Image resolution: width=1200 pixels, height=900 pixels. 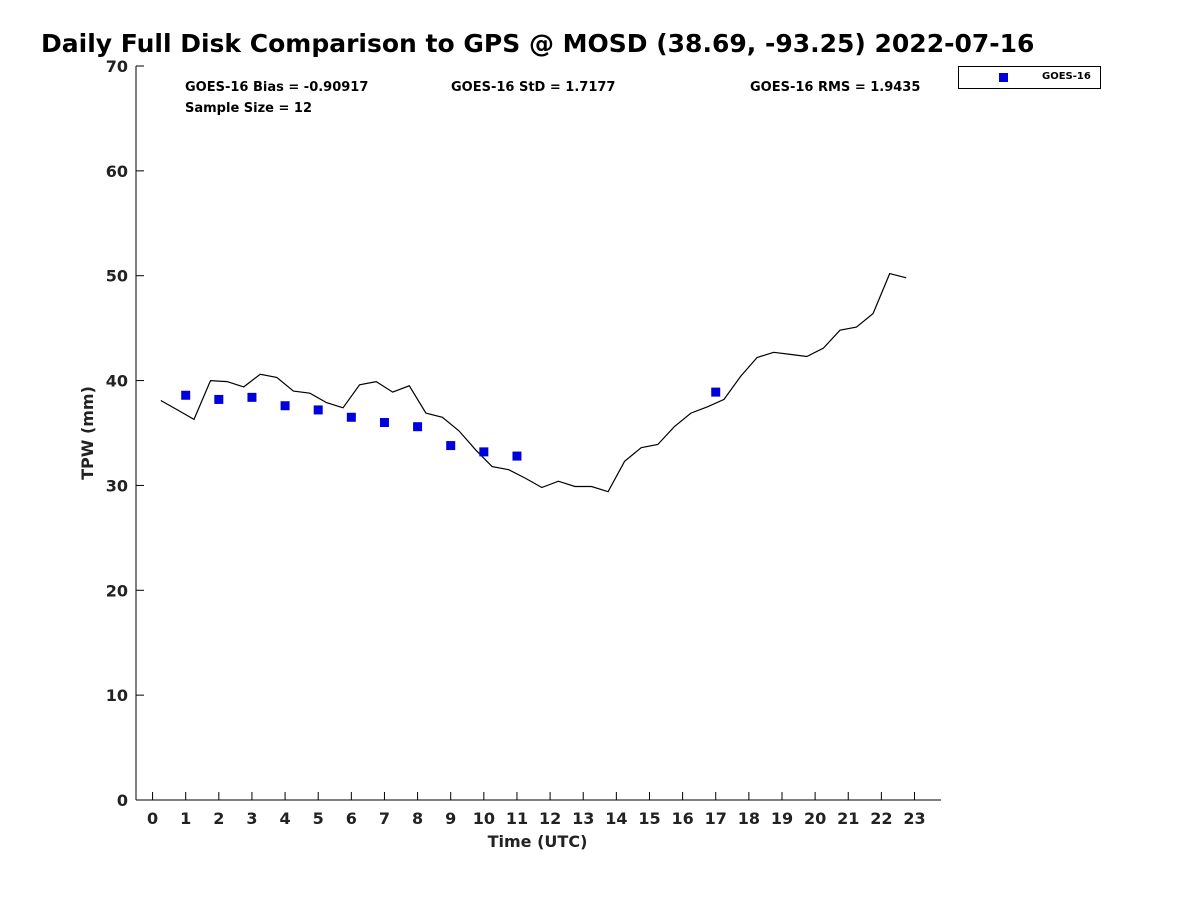 What do you see at coordinates (1066, 76) in the screenshot?
I see `legend-label: GOES-16` at bounding box center [1066, 76].